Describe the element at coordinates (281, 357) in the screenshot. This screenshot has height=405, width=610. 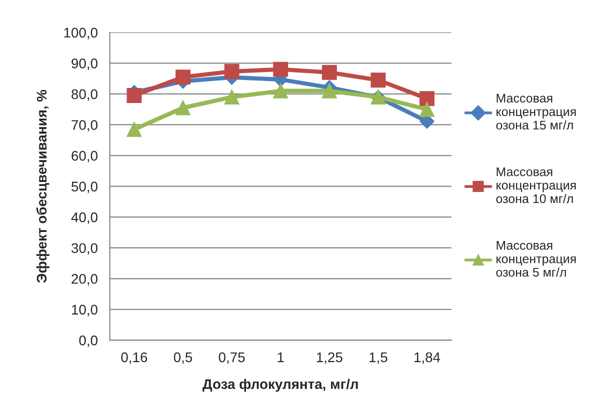
I see `x-tick-label: 1` at that location.